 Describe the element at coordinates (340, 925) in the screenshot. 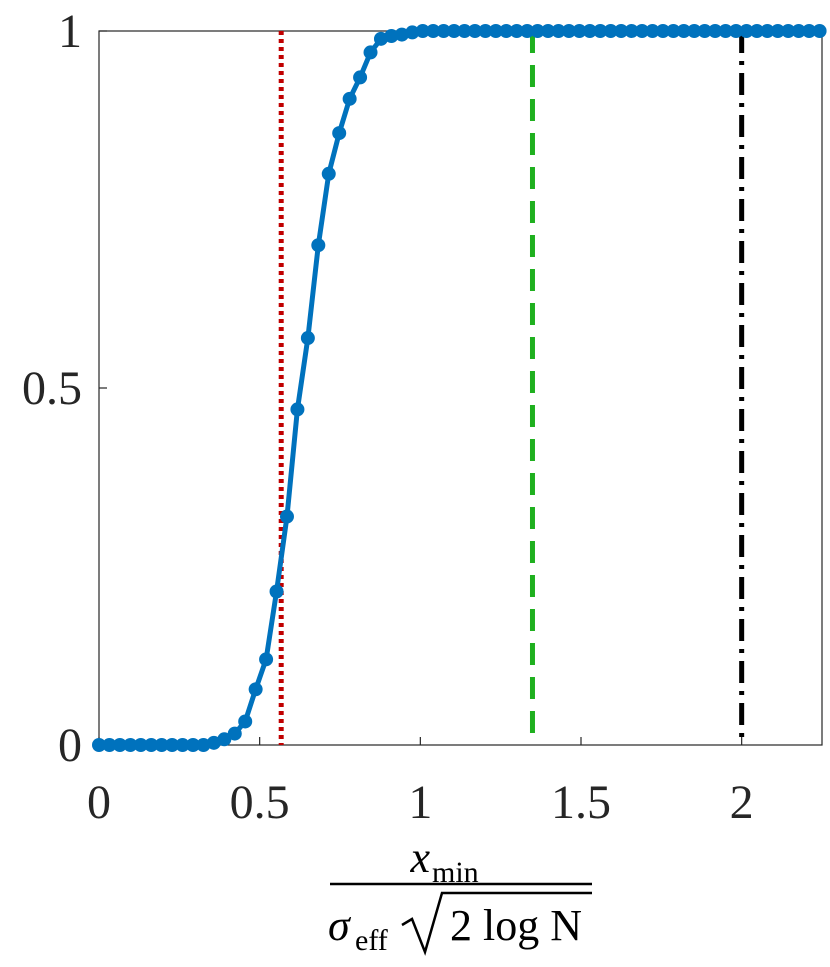

I see `xlabel-denominator: σ` at that location.